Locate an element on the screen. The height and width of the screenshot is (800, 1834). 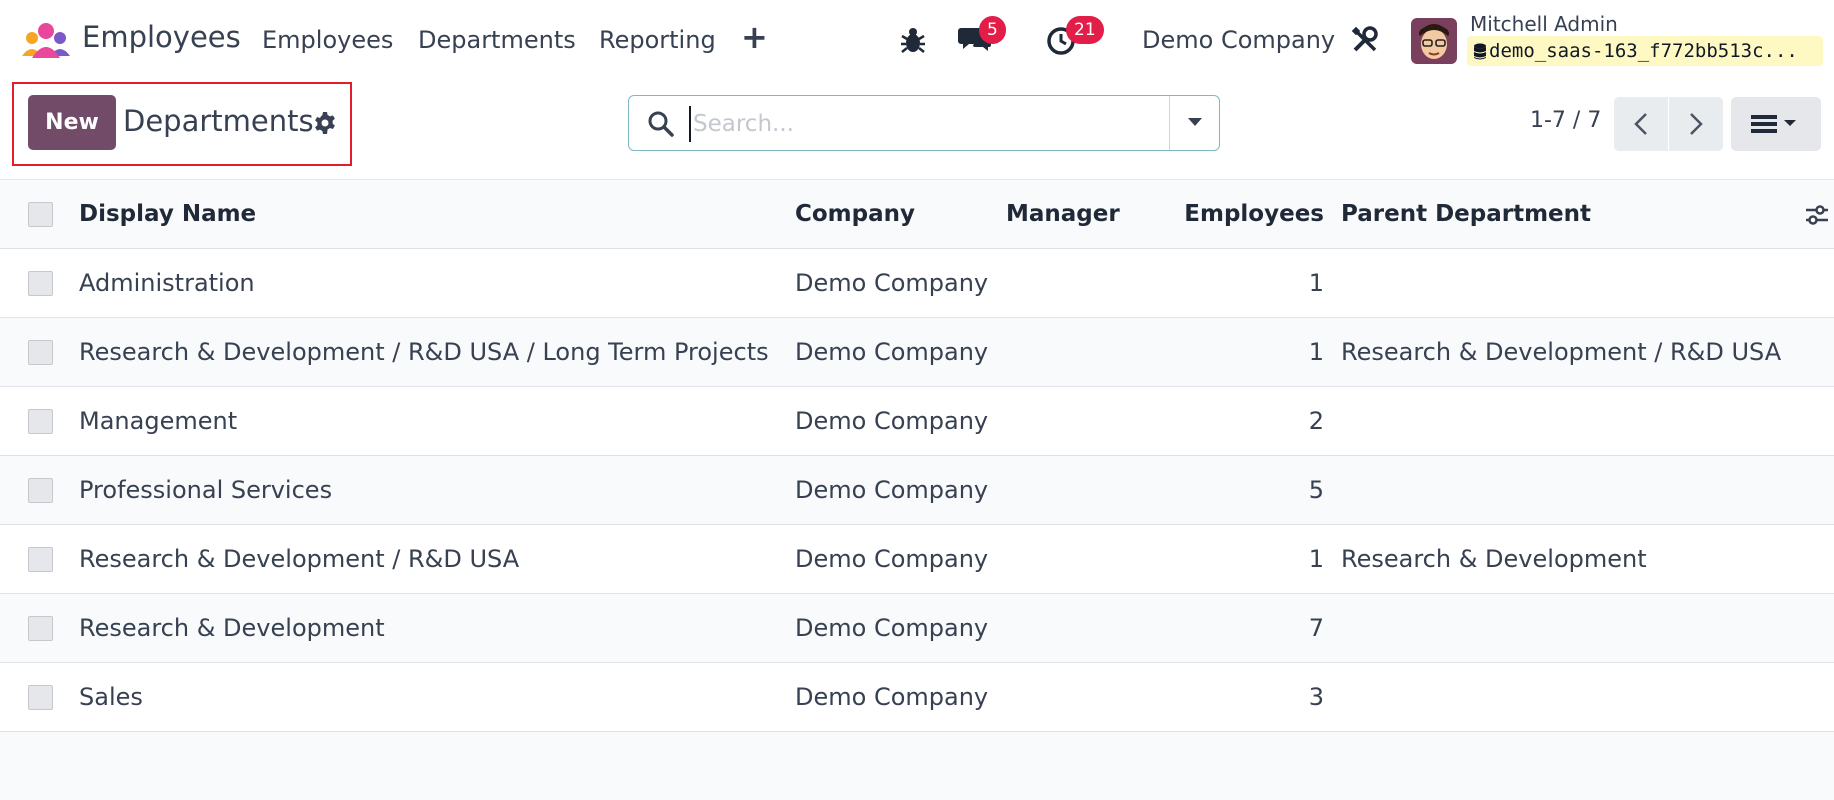
user-name: Mitchell Admin is located at coordinates (1544, 24).